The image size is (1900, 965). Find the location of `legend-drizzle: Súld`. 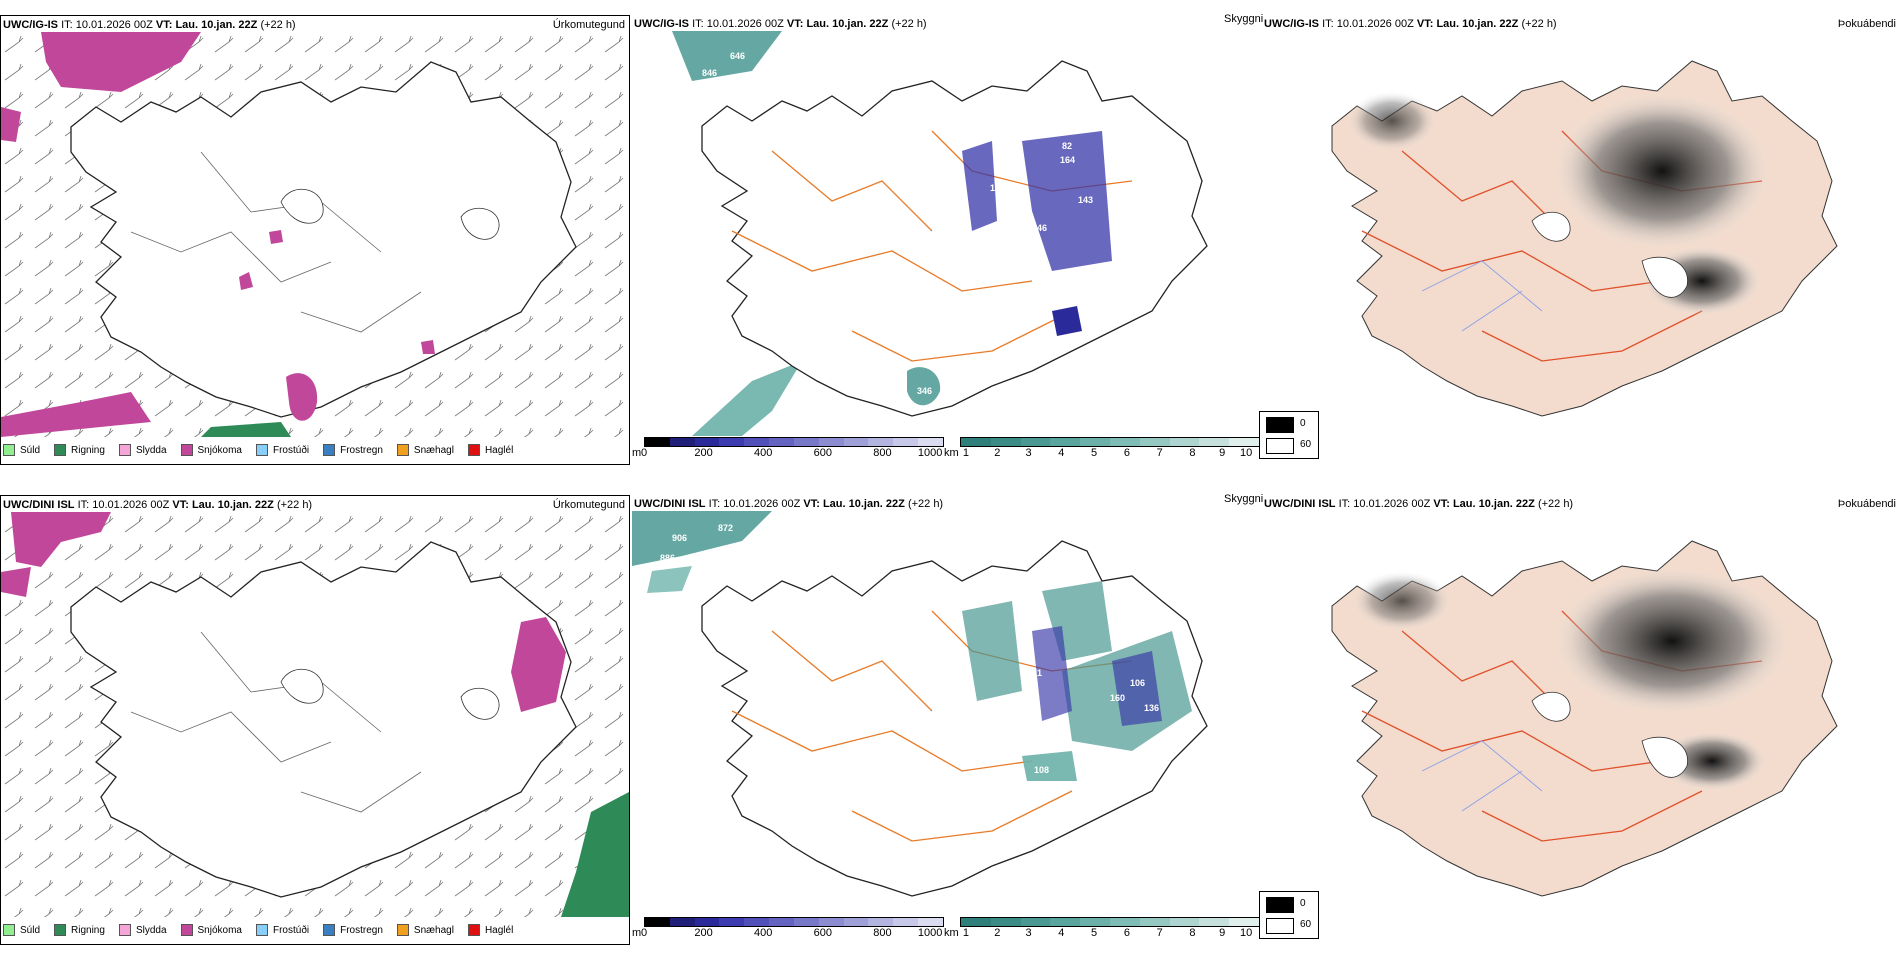

legend-drizzle: Súld is located at coordinates (21, 930).